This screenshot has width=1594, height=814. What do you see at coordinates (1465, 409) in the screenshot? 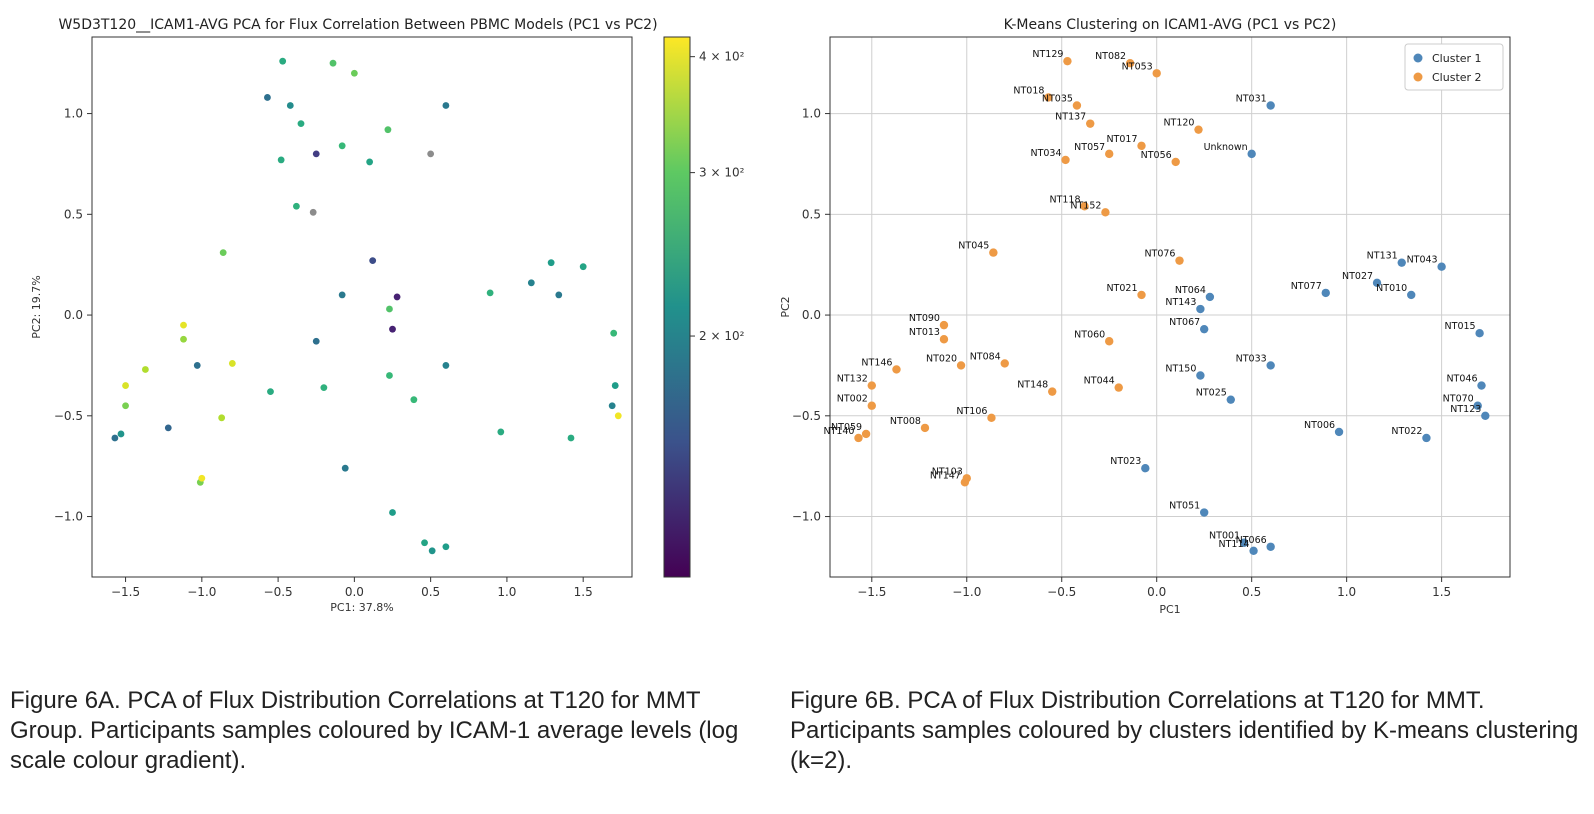
I see `point-label: NT123` at bounding box center [1465, 409].